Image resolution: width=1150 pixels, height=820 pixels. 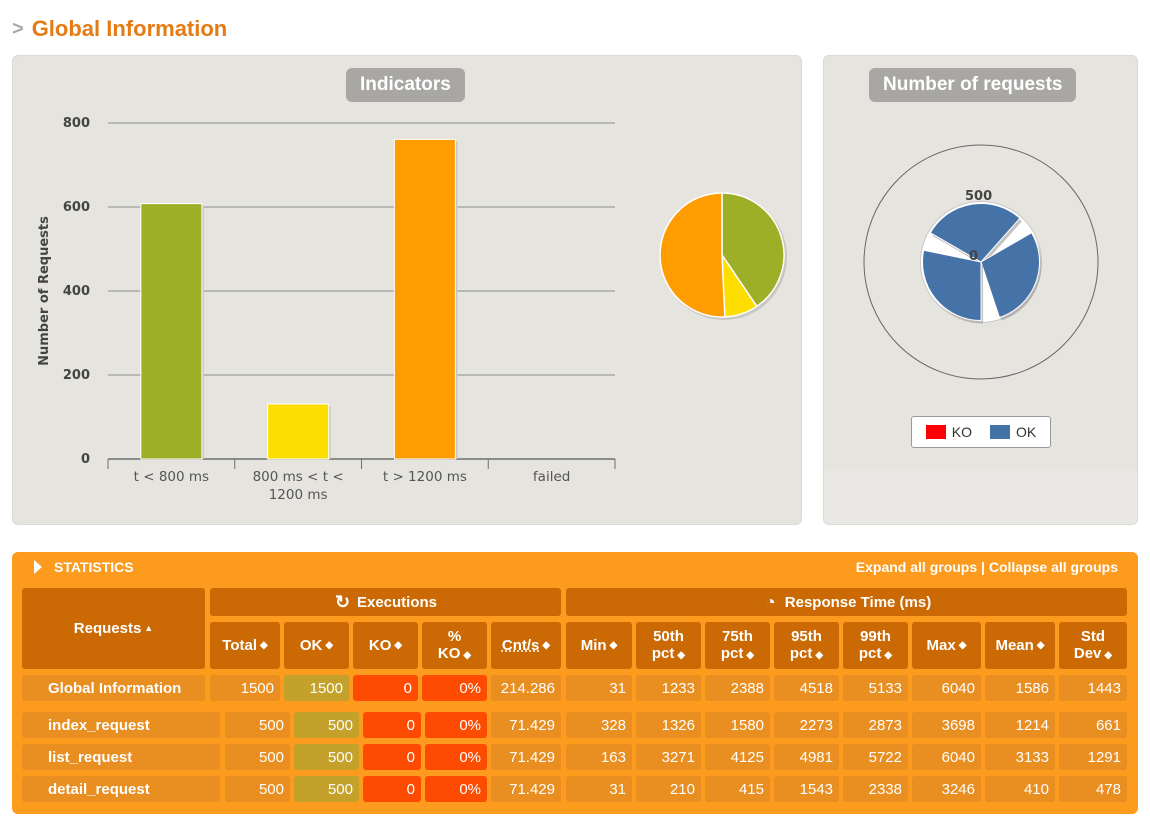 I want to click on header-total: Total ◆, so click(x=245, y=645).